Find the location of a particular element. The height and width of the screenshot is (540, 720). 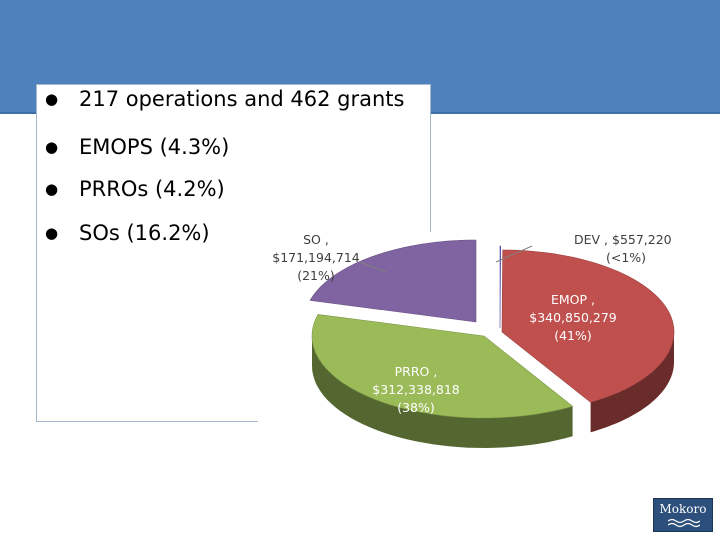

pie-slice-prro is located at coordinates (442, 366).